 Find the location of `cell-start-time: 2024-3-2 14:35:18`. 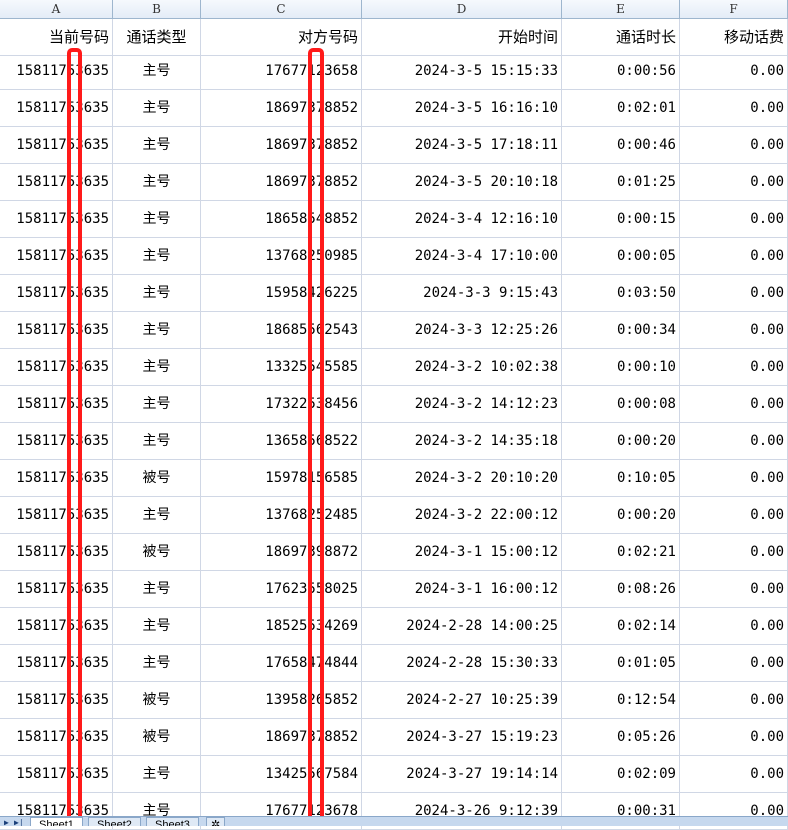

cell-start-time: 2024-3-2 14:35:18 is located at coordinates (462, 441).